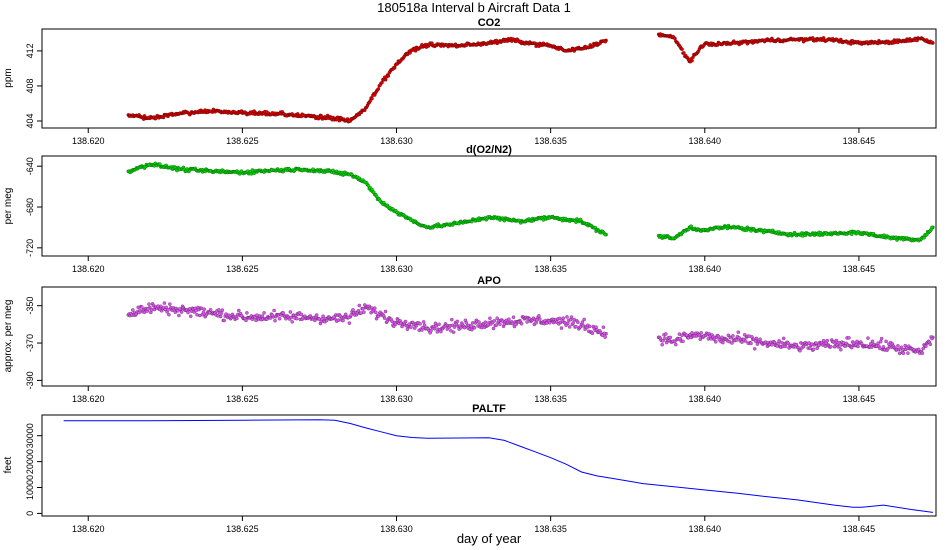 The height and width of the screenshot is (550, 950). I want to click on x-tick-label-o2n2-2: 138.630, so click(396, 269).